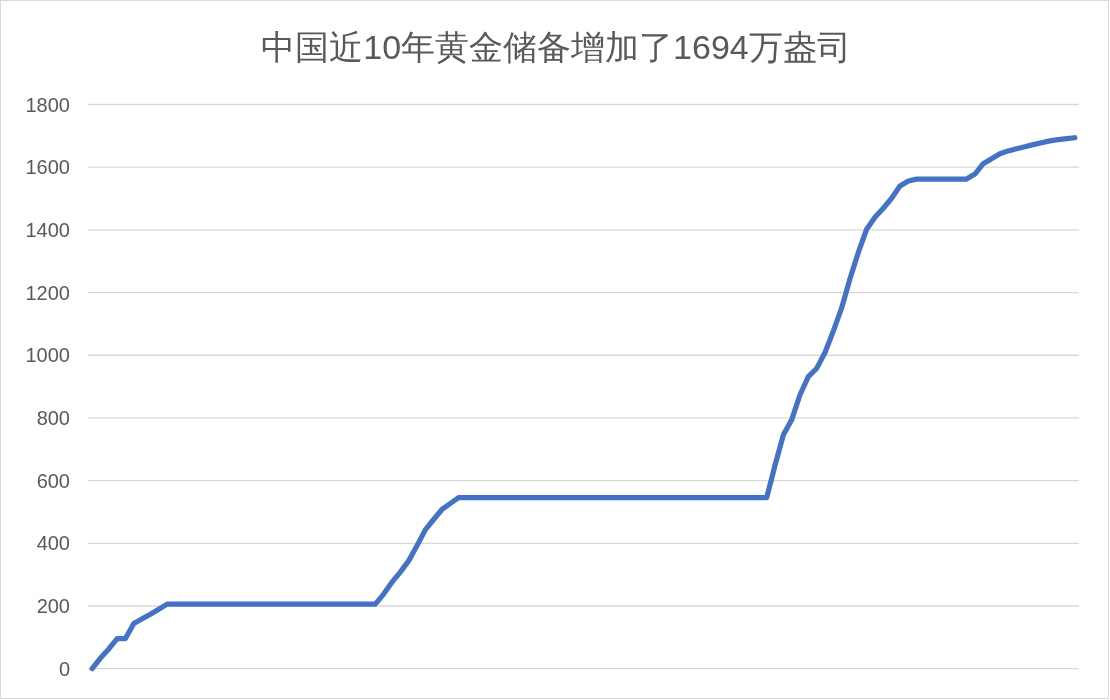 This screenshot has width=1110, height=700. I want to click on y-tick-label: 1800, so click(47, 104).